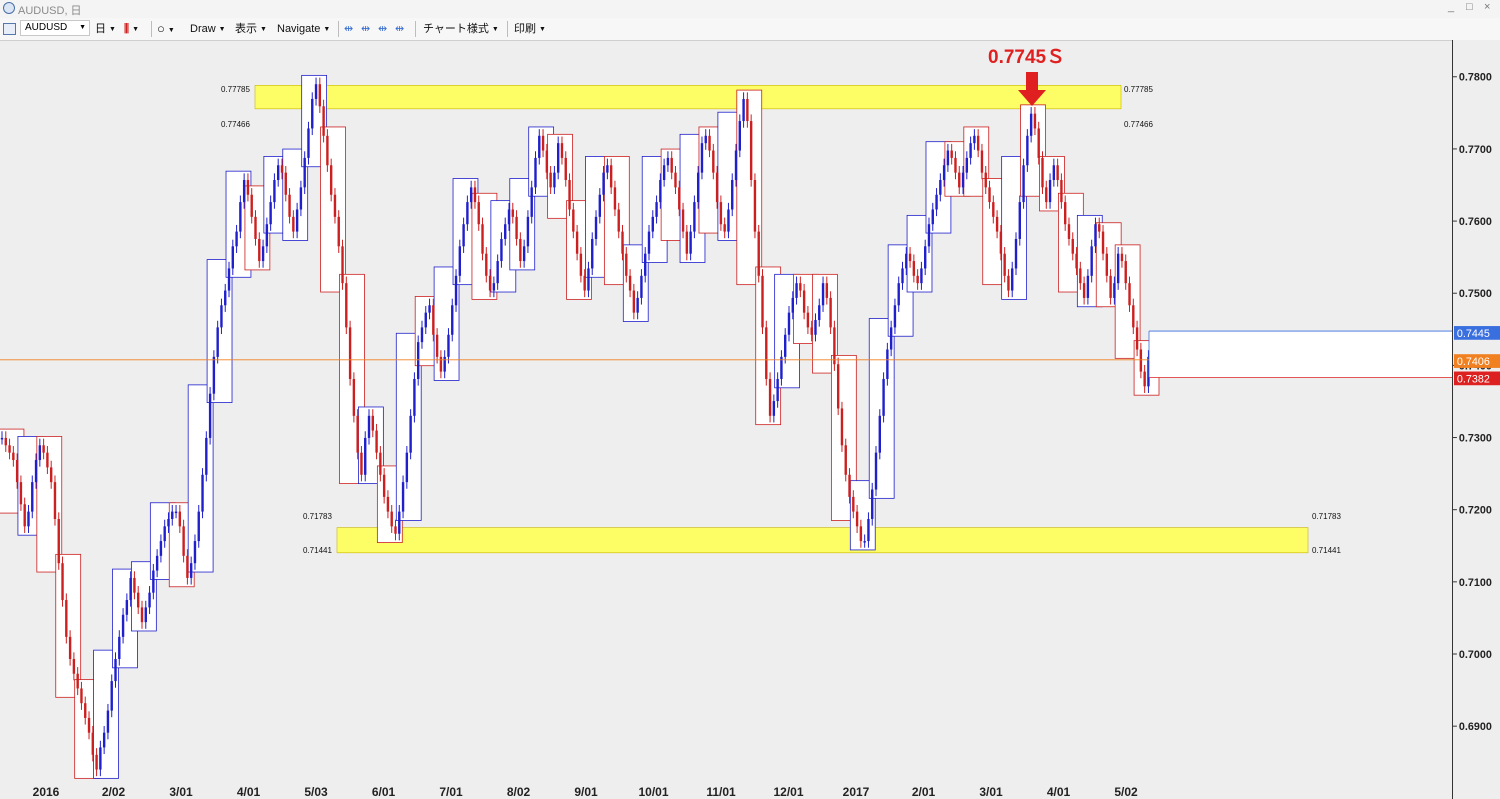 Image resolution: width=1500 pixels, height=799 pixels. Describe the element at coordinates (1451, 7) in the screenshot. I see `minimize-button: _` at that location.